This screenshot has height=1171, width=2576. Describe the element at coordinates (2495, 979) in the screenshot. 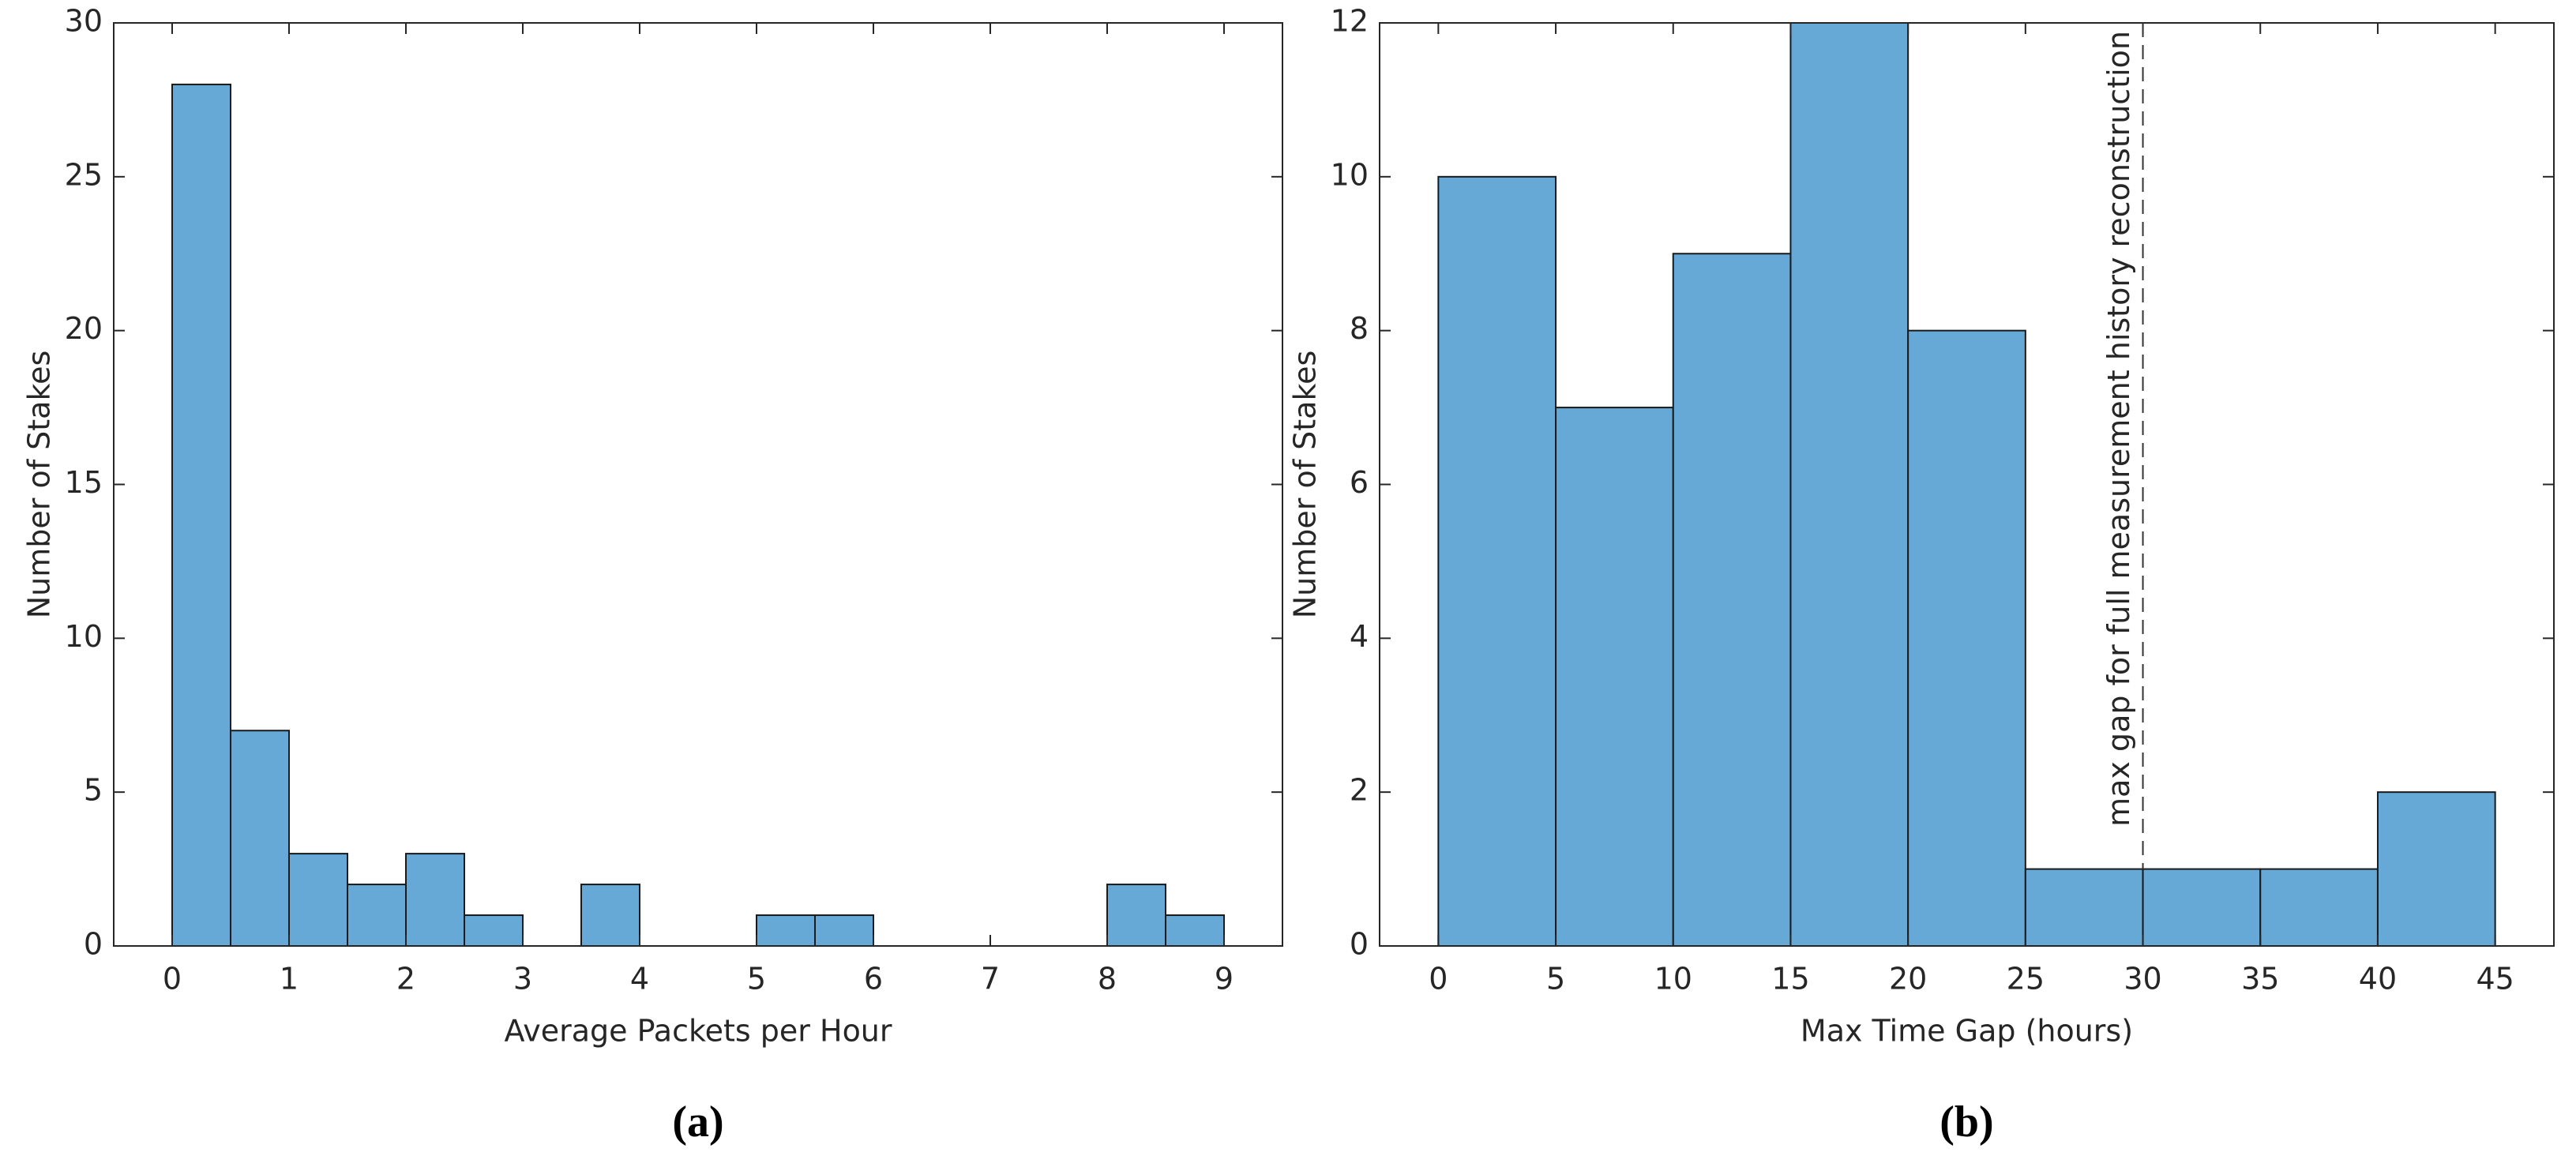

I see `x-tick-label: 45` at that location.